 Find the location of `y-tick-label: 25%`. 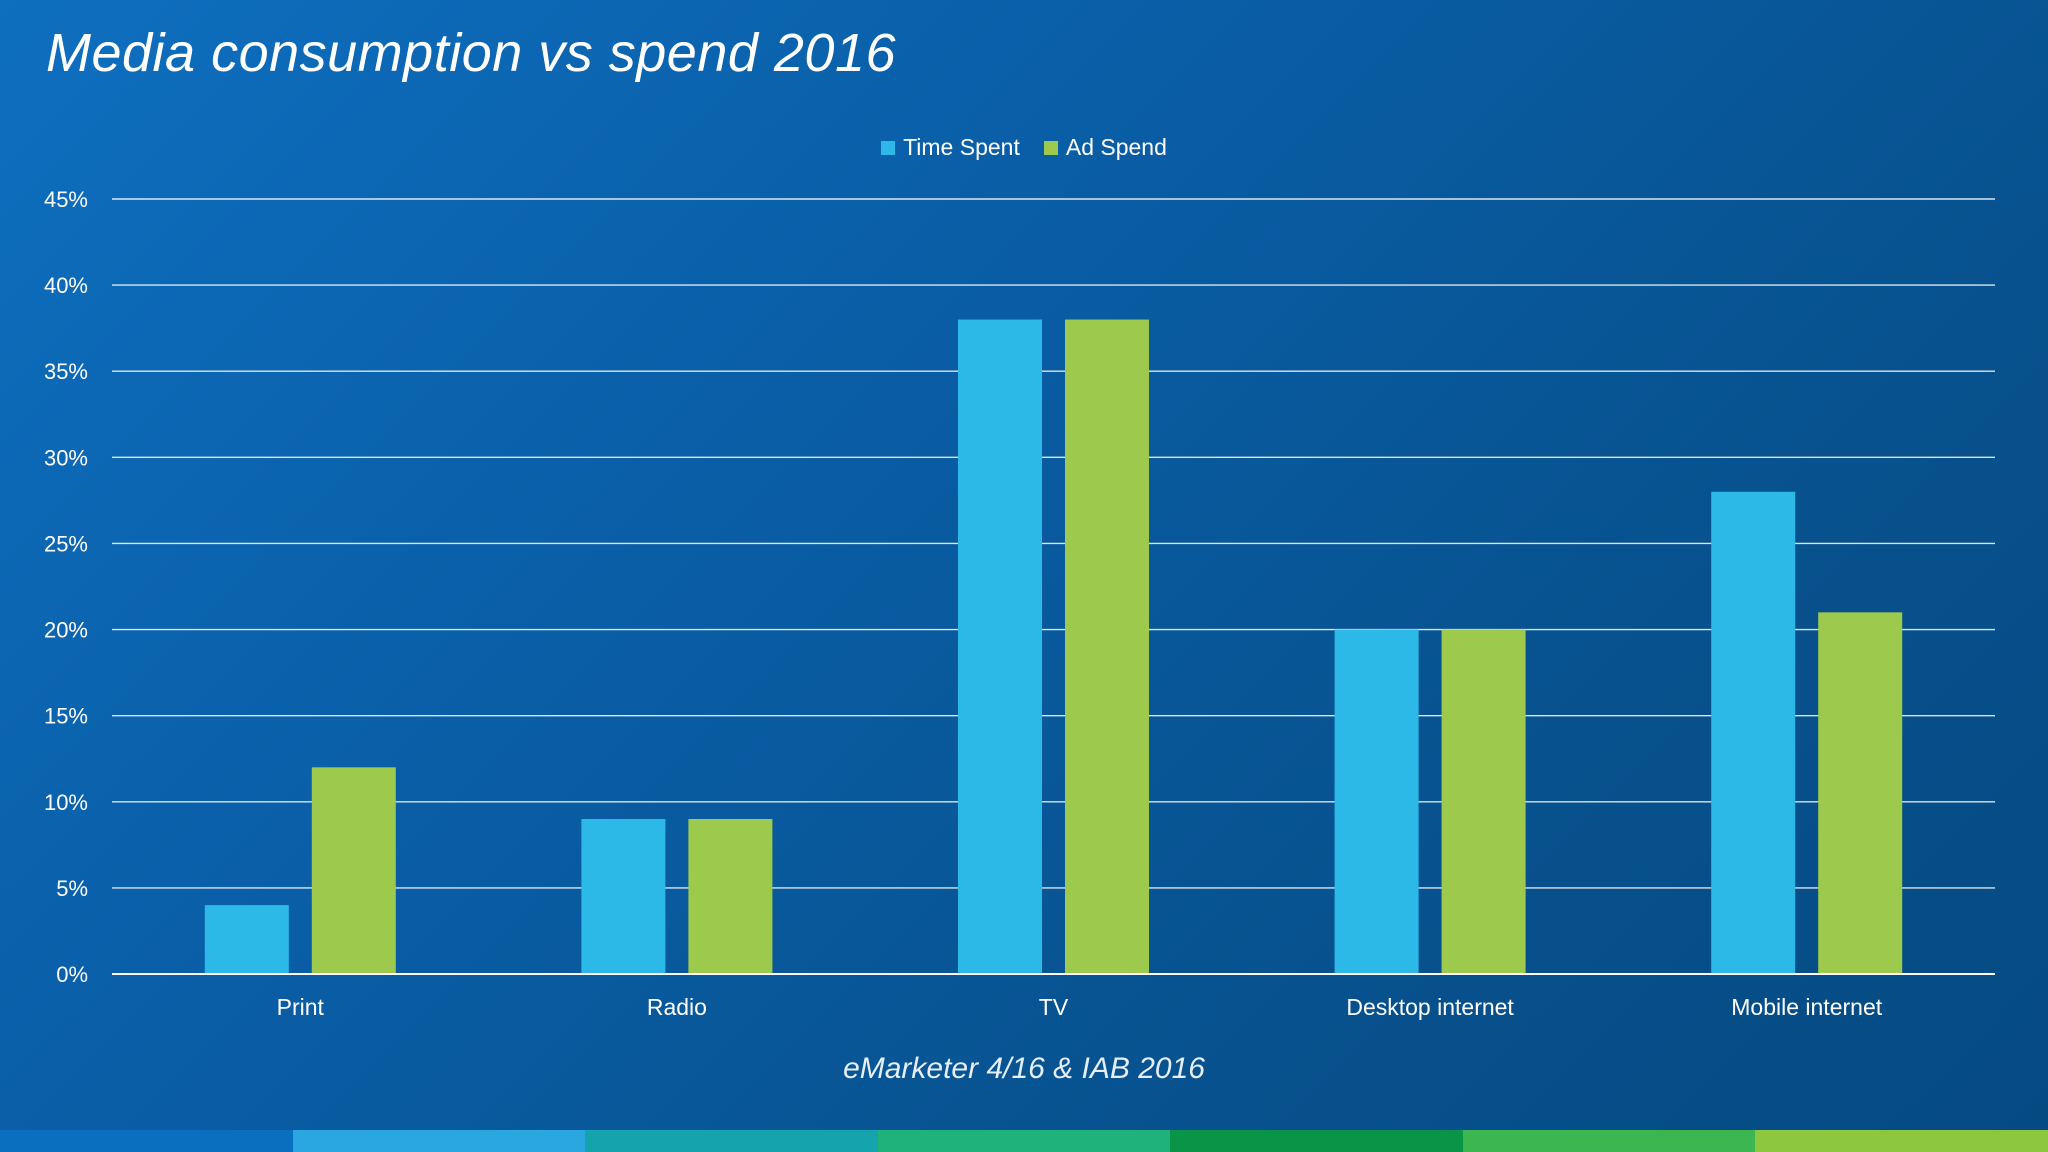

y-tick-label: 25% is located at coordinates (66, 543).